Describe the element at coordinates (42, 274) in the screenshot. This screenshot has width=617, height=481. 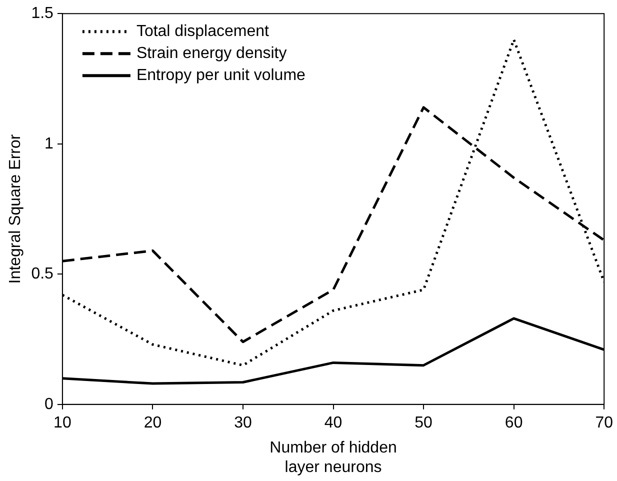
I see `y-tick-label: 0.5` at that location.